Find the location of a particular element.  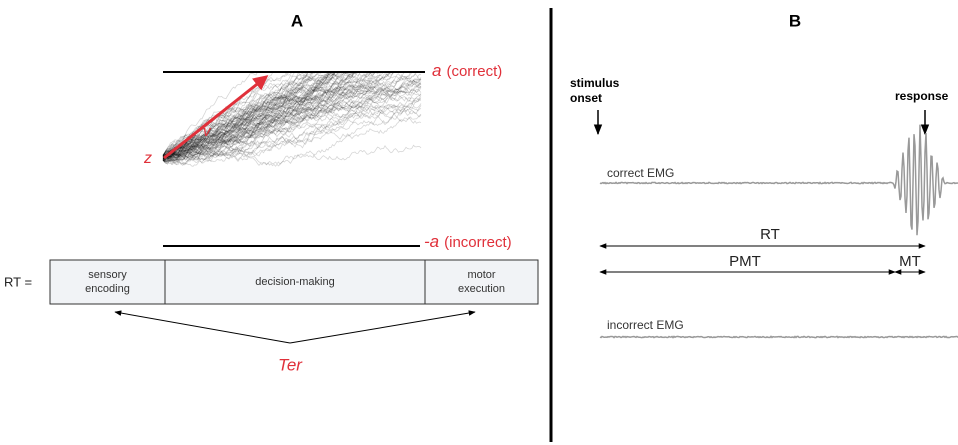

rt-label: RT = is located at coordinates (18, 281).